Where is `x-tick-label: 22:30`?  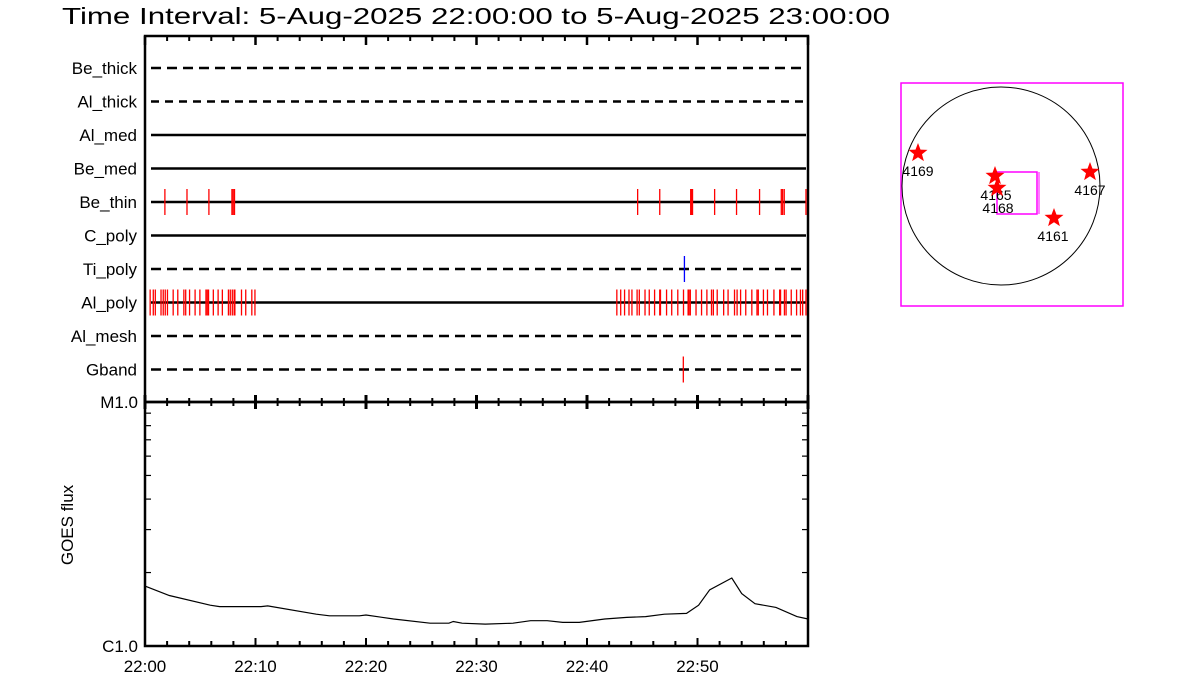 x-tick-label: 22:30 is located at coordinates (476, 666).